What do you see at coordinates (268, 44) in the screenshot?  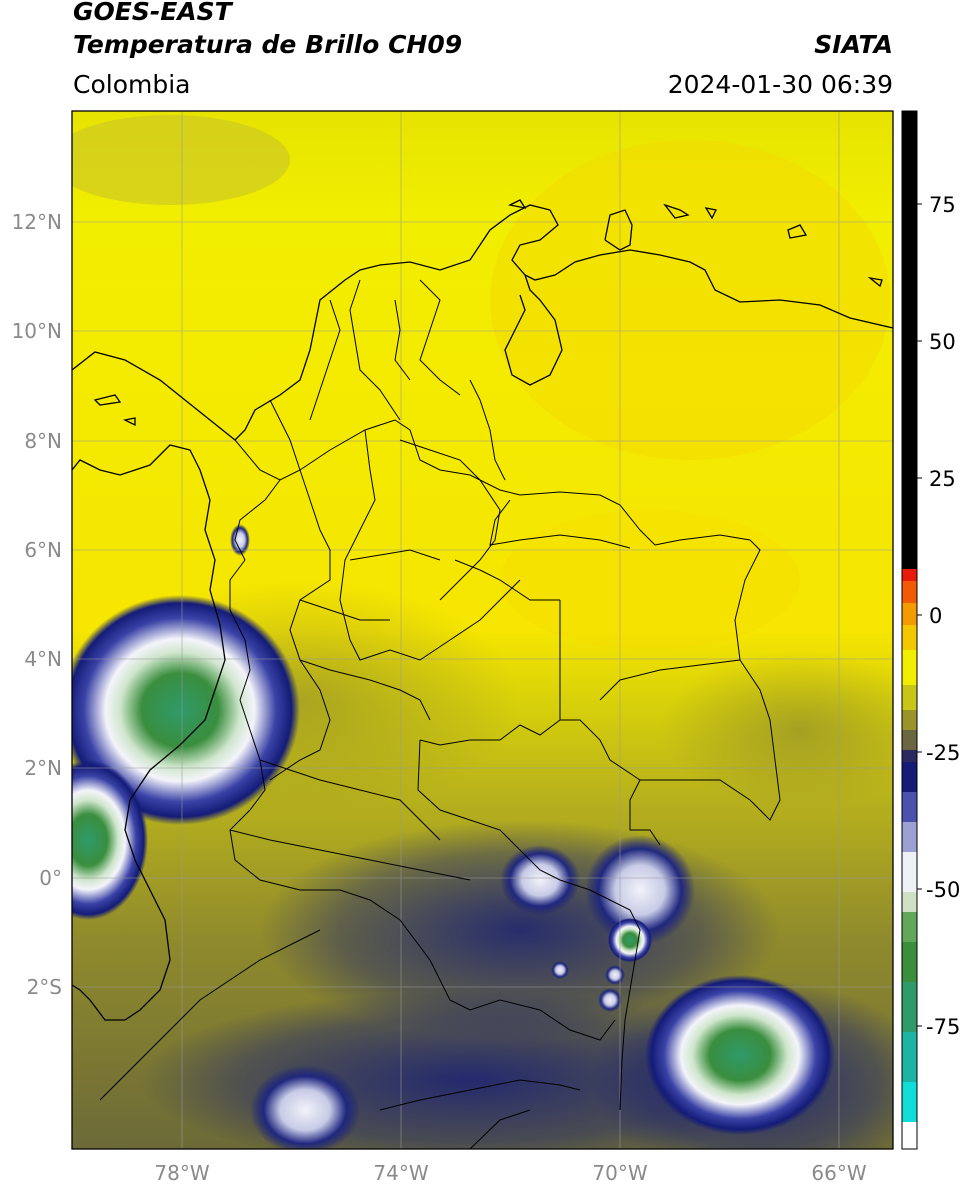 I see `product-title: Temperatura de Brillo CH09` at bounding box center [268, 44].